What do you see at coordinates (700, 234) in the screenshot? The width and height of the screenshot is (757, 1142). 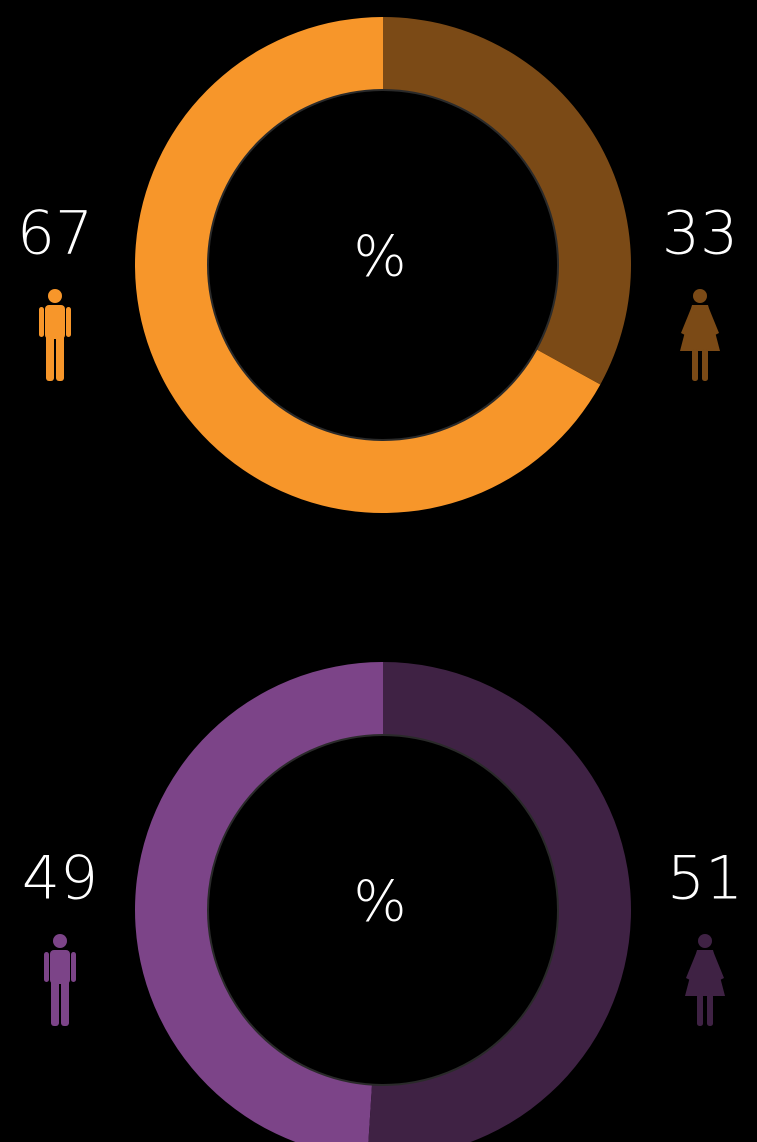 I see `value-label: 33` at bounding box center [700, 234].